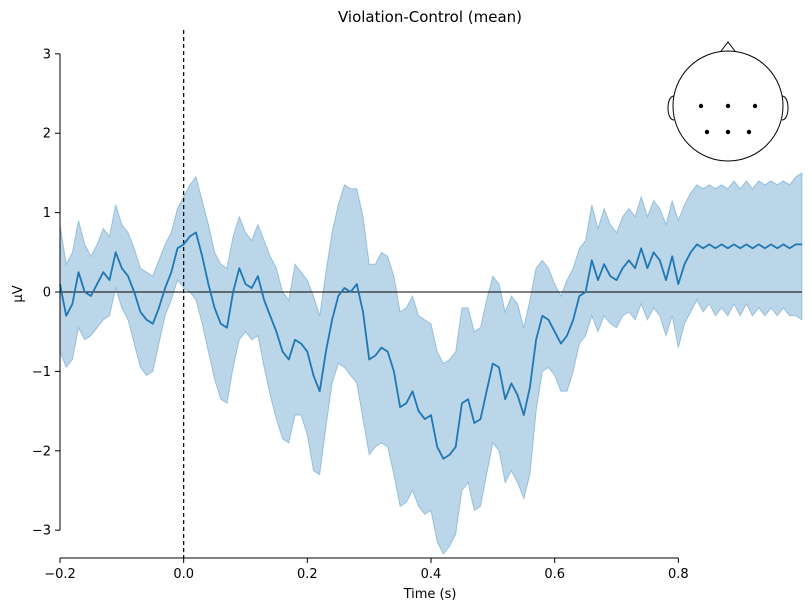 The image size is (811, 616). Describe the element at coordinates (785, 108) in the screenshot. I see `head-ear-right` at that location.